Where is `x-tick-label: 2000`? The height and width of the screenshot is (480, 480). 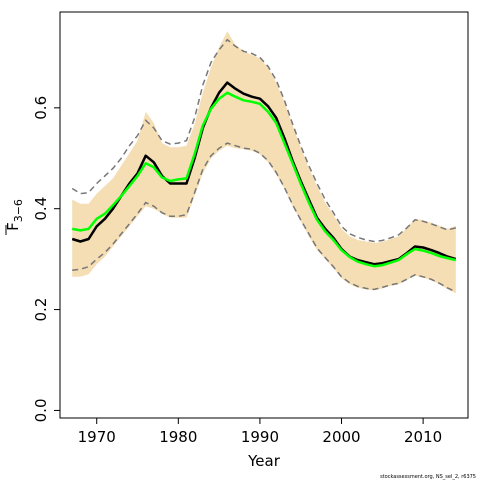
x-tick-label: 2000 is located at coordinates (341, 437).